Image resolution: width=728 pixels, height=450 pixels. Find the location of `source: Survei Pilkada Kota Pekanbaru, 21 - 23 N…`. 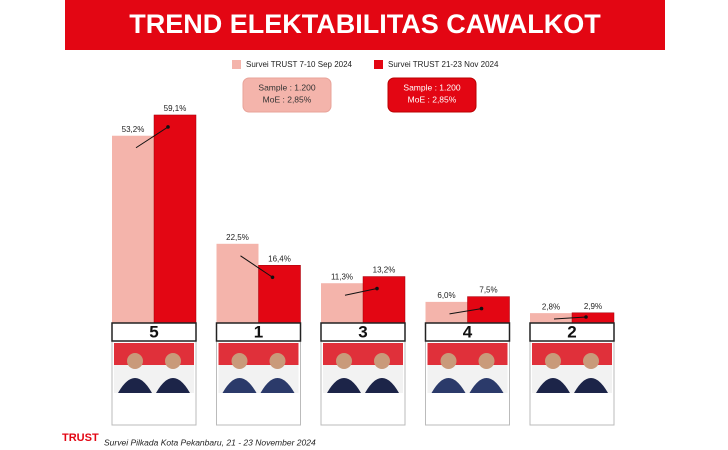

source: Survei Pilkada Kota Pekanbaru, 21 - 23 N… is located at coordinates (210, 442).